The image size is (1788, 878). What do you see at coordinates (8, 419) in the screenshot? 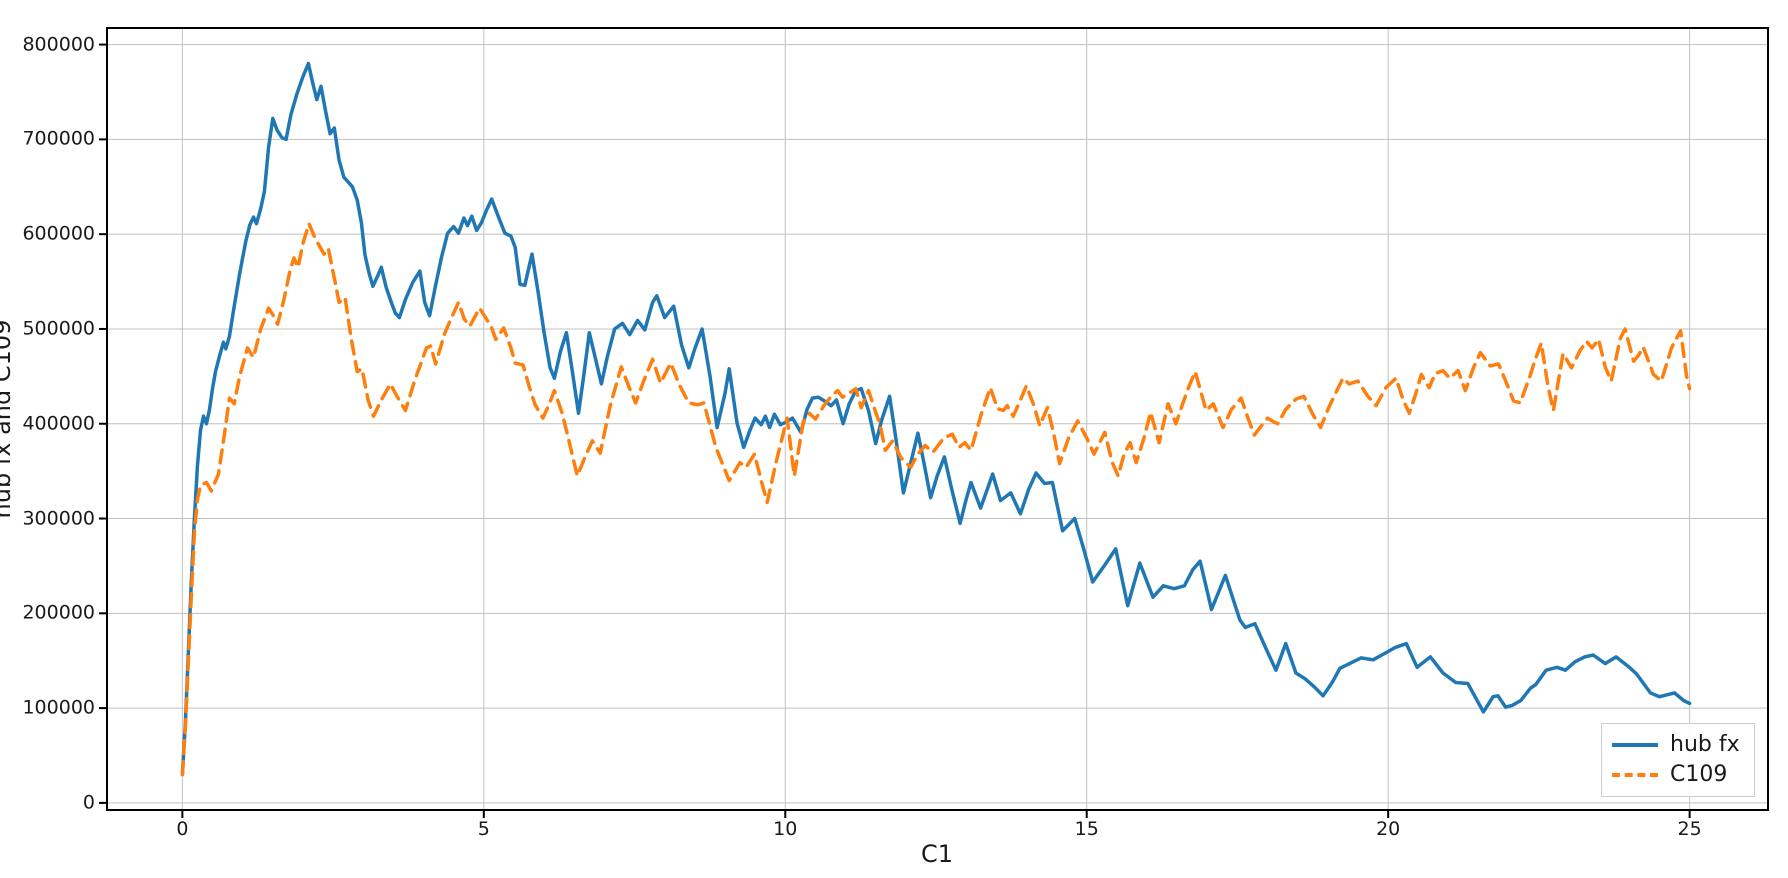
I see `y-axis-label: hub fx and C109` at bounding box center [8, 419].